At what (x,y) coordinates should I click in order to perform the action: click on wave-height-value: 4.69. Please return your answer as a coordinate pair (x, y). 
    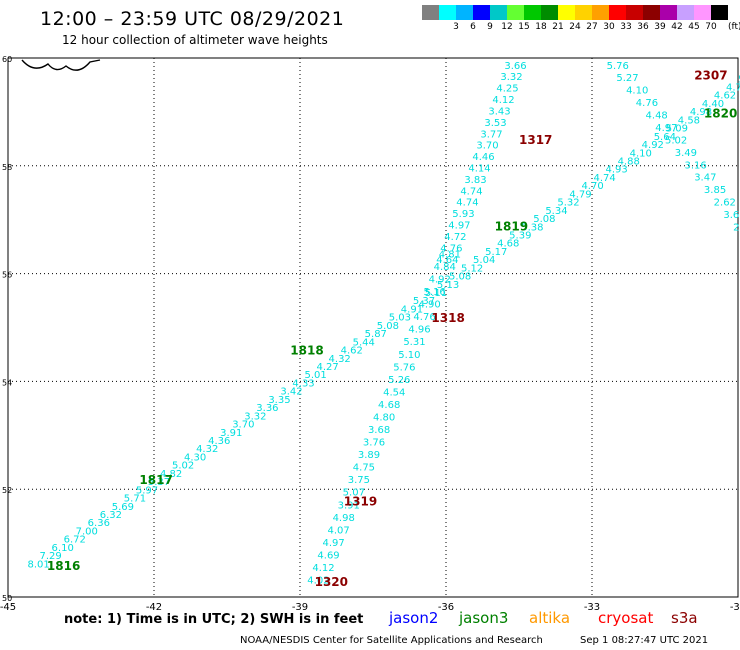
    Looking at the image, I should click on (328, 555).